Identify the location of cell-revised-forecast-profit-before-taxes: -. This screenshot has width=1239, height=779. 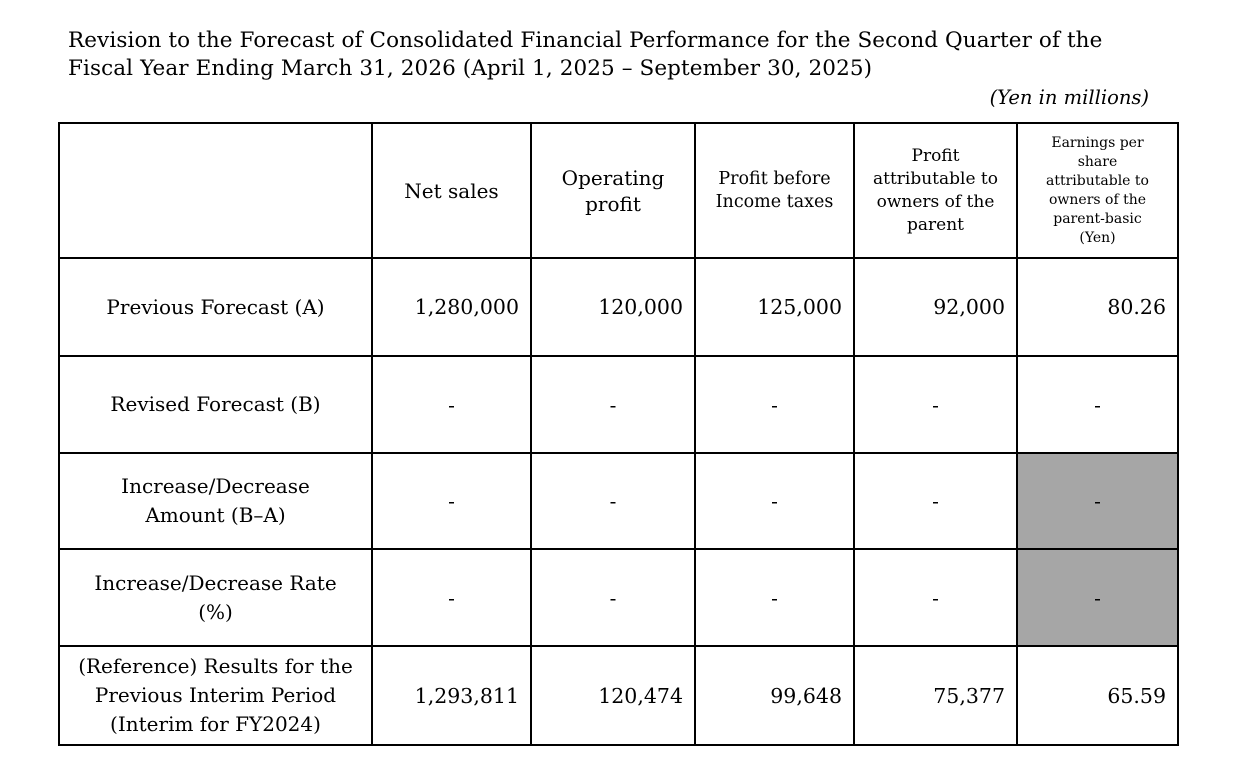
(774, 404).